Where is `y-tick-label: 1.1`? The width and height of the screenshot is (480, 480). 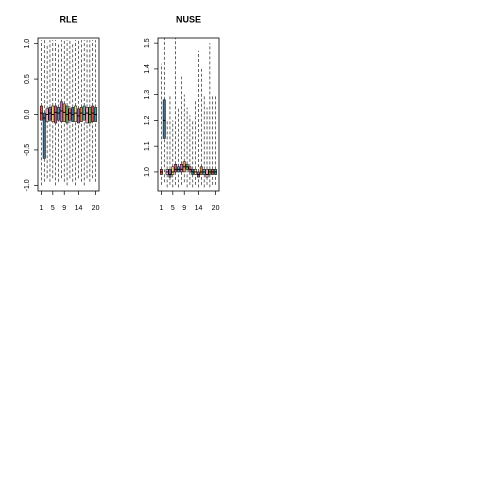
y-tick-label: 1.1 is located at coordinates (147, 146).